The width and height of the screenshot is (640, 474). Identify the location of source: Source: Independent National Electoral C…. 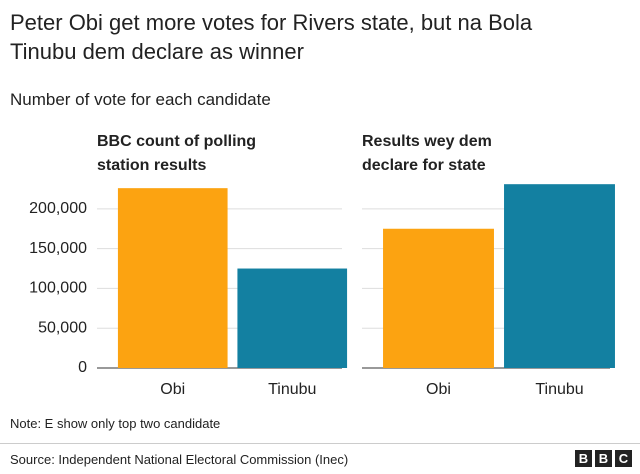
(179, 459).